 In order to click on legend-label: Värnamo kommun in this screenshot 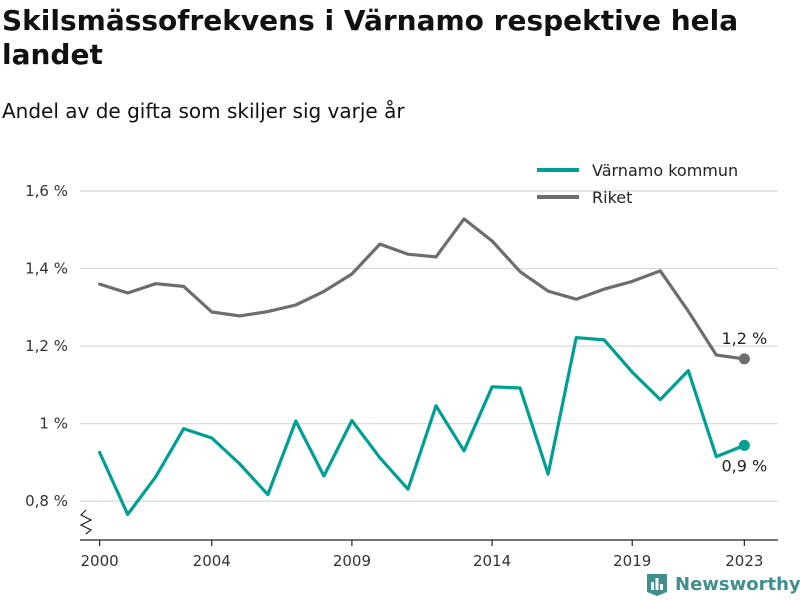, I will do `click(665, 170)`.